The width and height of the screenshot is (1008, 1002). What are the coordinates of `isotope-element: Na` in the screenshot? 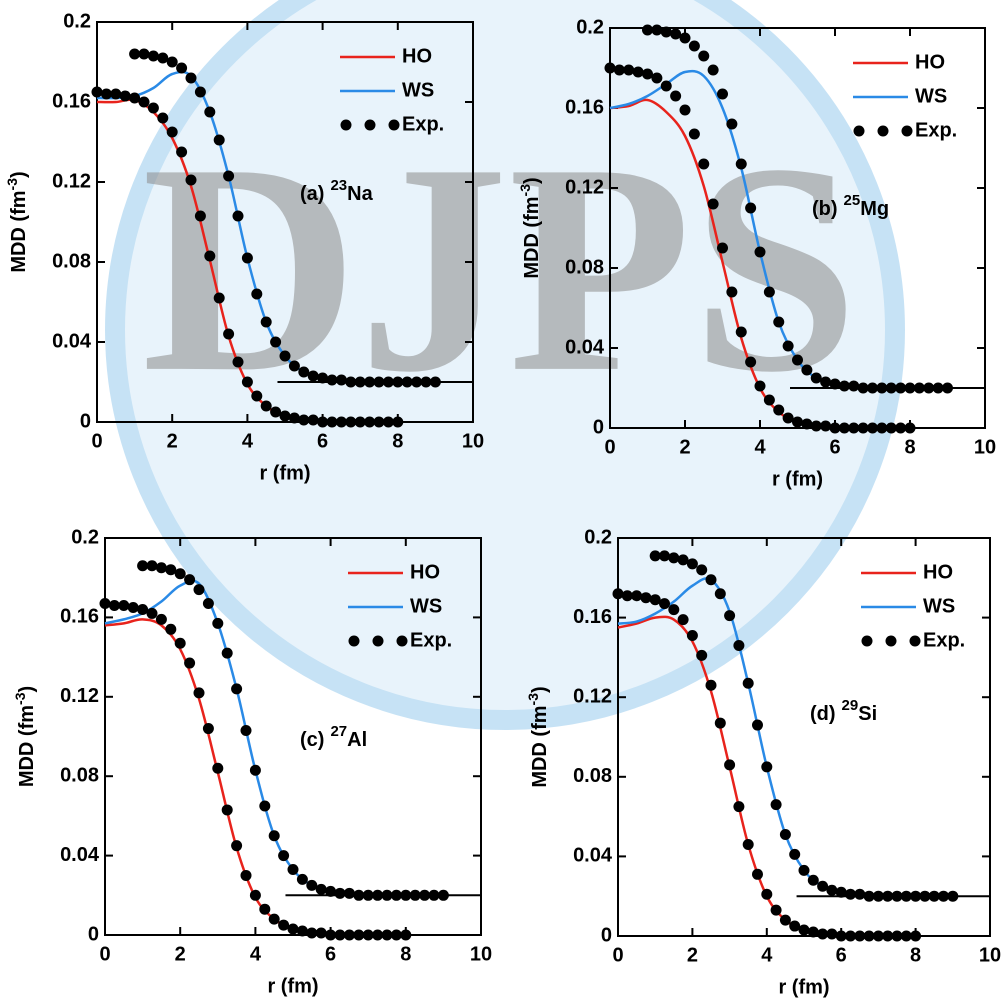 It's located at (360, 194).